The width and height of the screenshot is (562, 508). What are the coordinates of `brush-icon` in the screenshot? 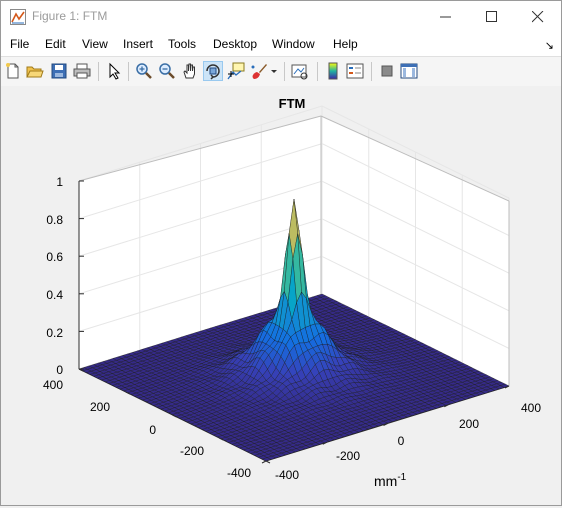 It's located at (259, 71).